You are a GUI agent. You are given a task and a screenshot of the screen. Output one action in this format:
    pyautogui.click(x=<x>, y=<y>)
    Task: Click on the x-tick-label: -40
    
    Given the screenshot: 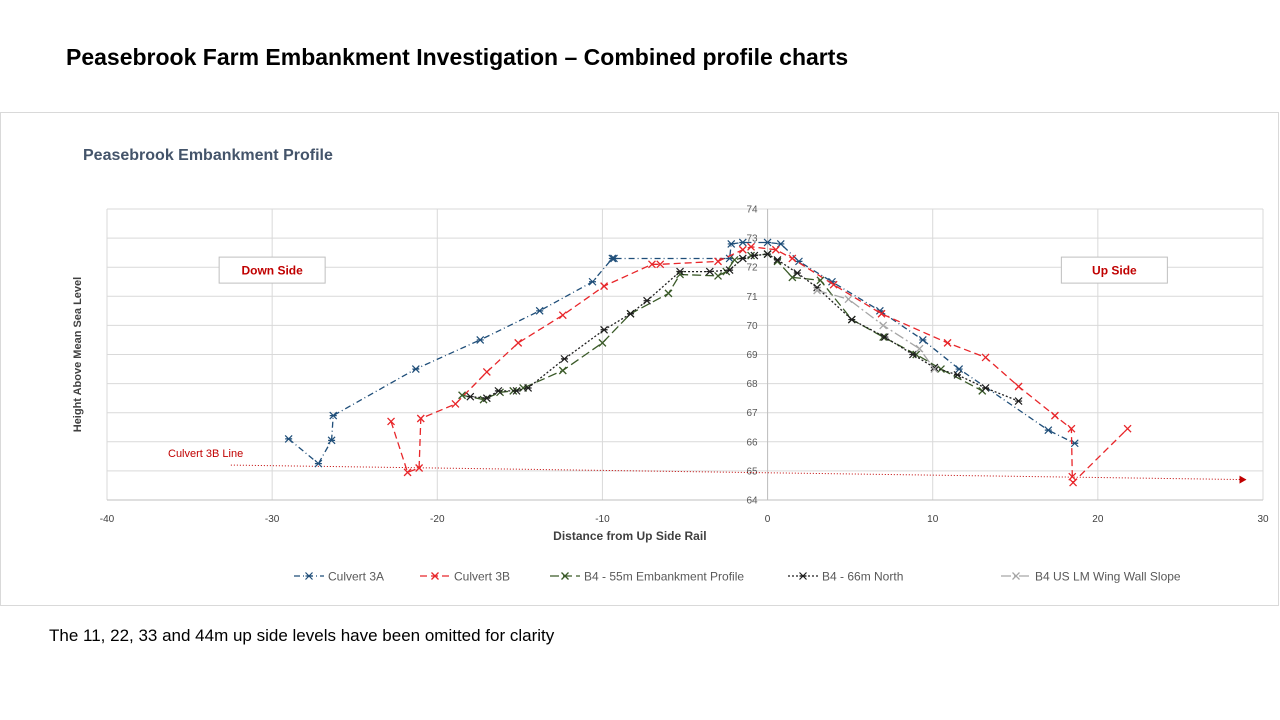 What is the action you would take?
    pyautogui.click(x=107, y=519)
    